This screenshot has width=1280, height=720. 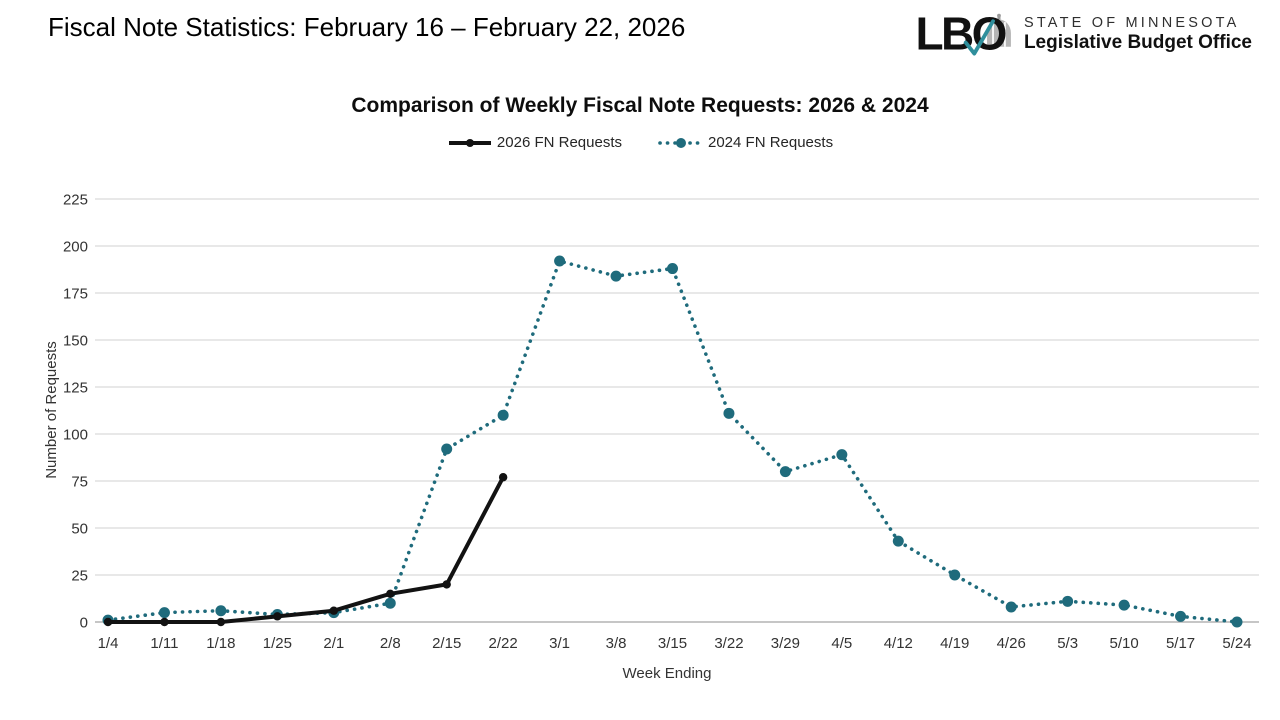 I want to click on lbo-logo-mark-icon: LBO, so click(x=964, y=34).